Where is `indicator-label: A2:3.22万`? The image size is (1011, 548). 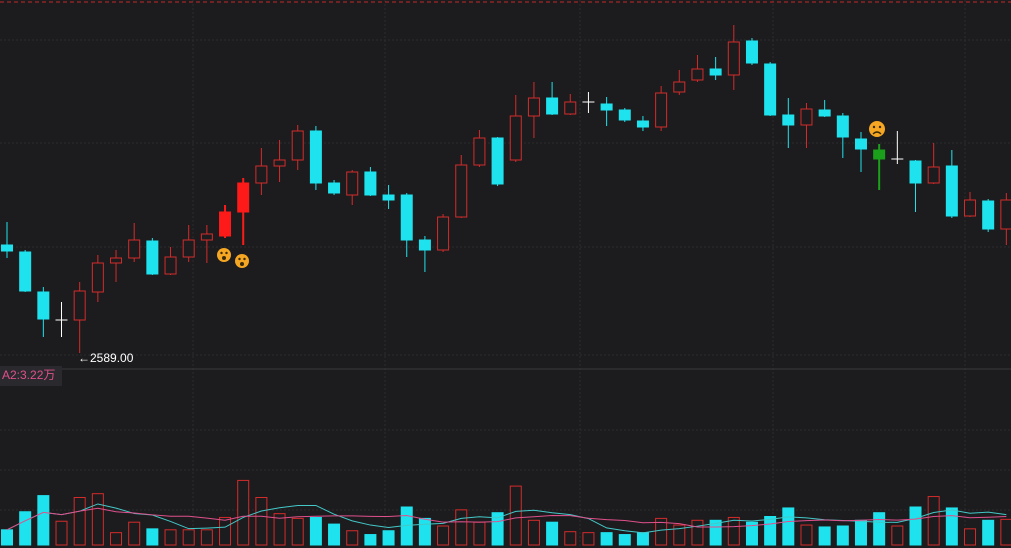 indicator-label: A2:3.22万 is located at coordinates (28, 375).